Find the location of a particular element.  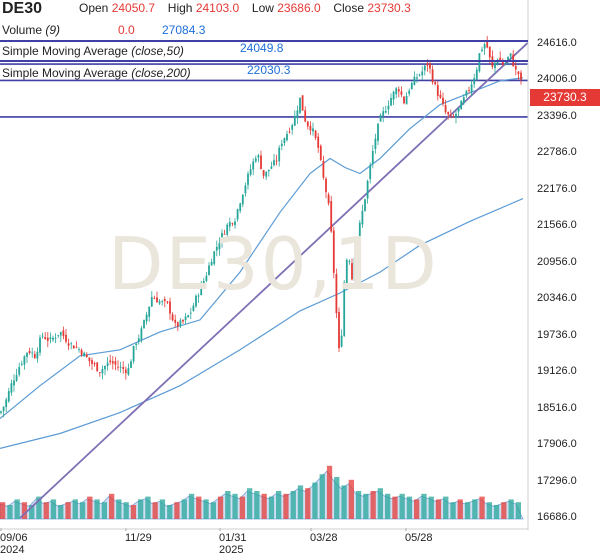

high-label: High is located at coordinates (180, 8).